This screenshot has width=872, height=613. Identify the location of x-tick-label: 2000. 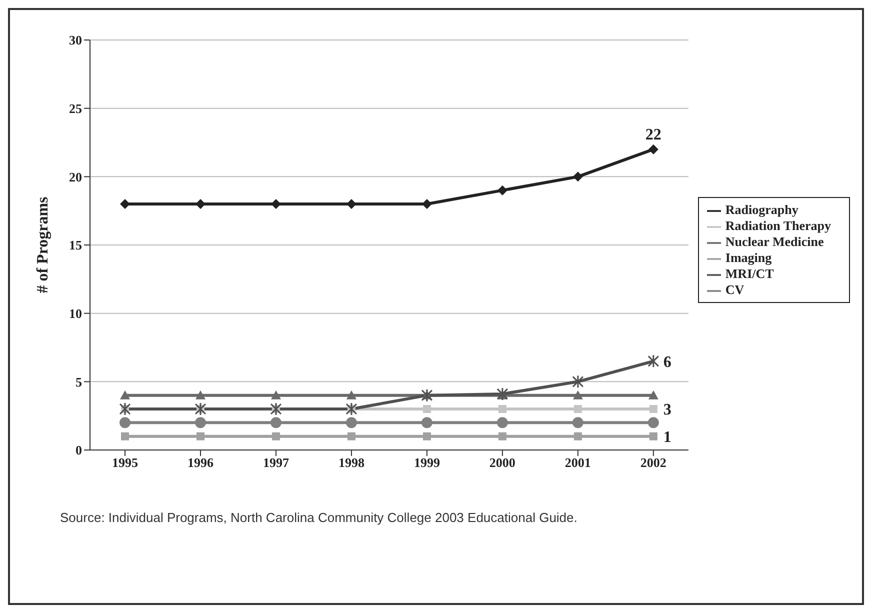
(502, 462).